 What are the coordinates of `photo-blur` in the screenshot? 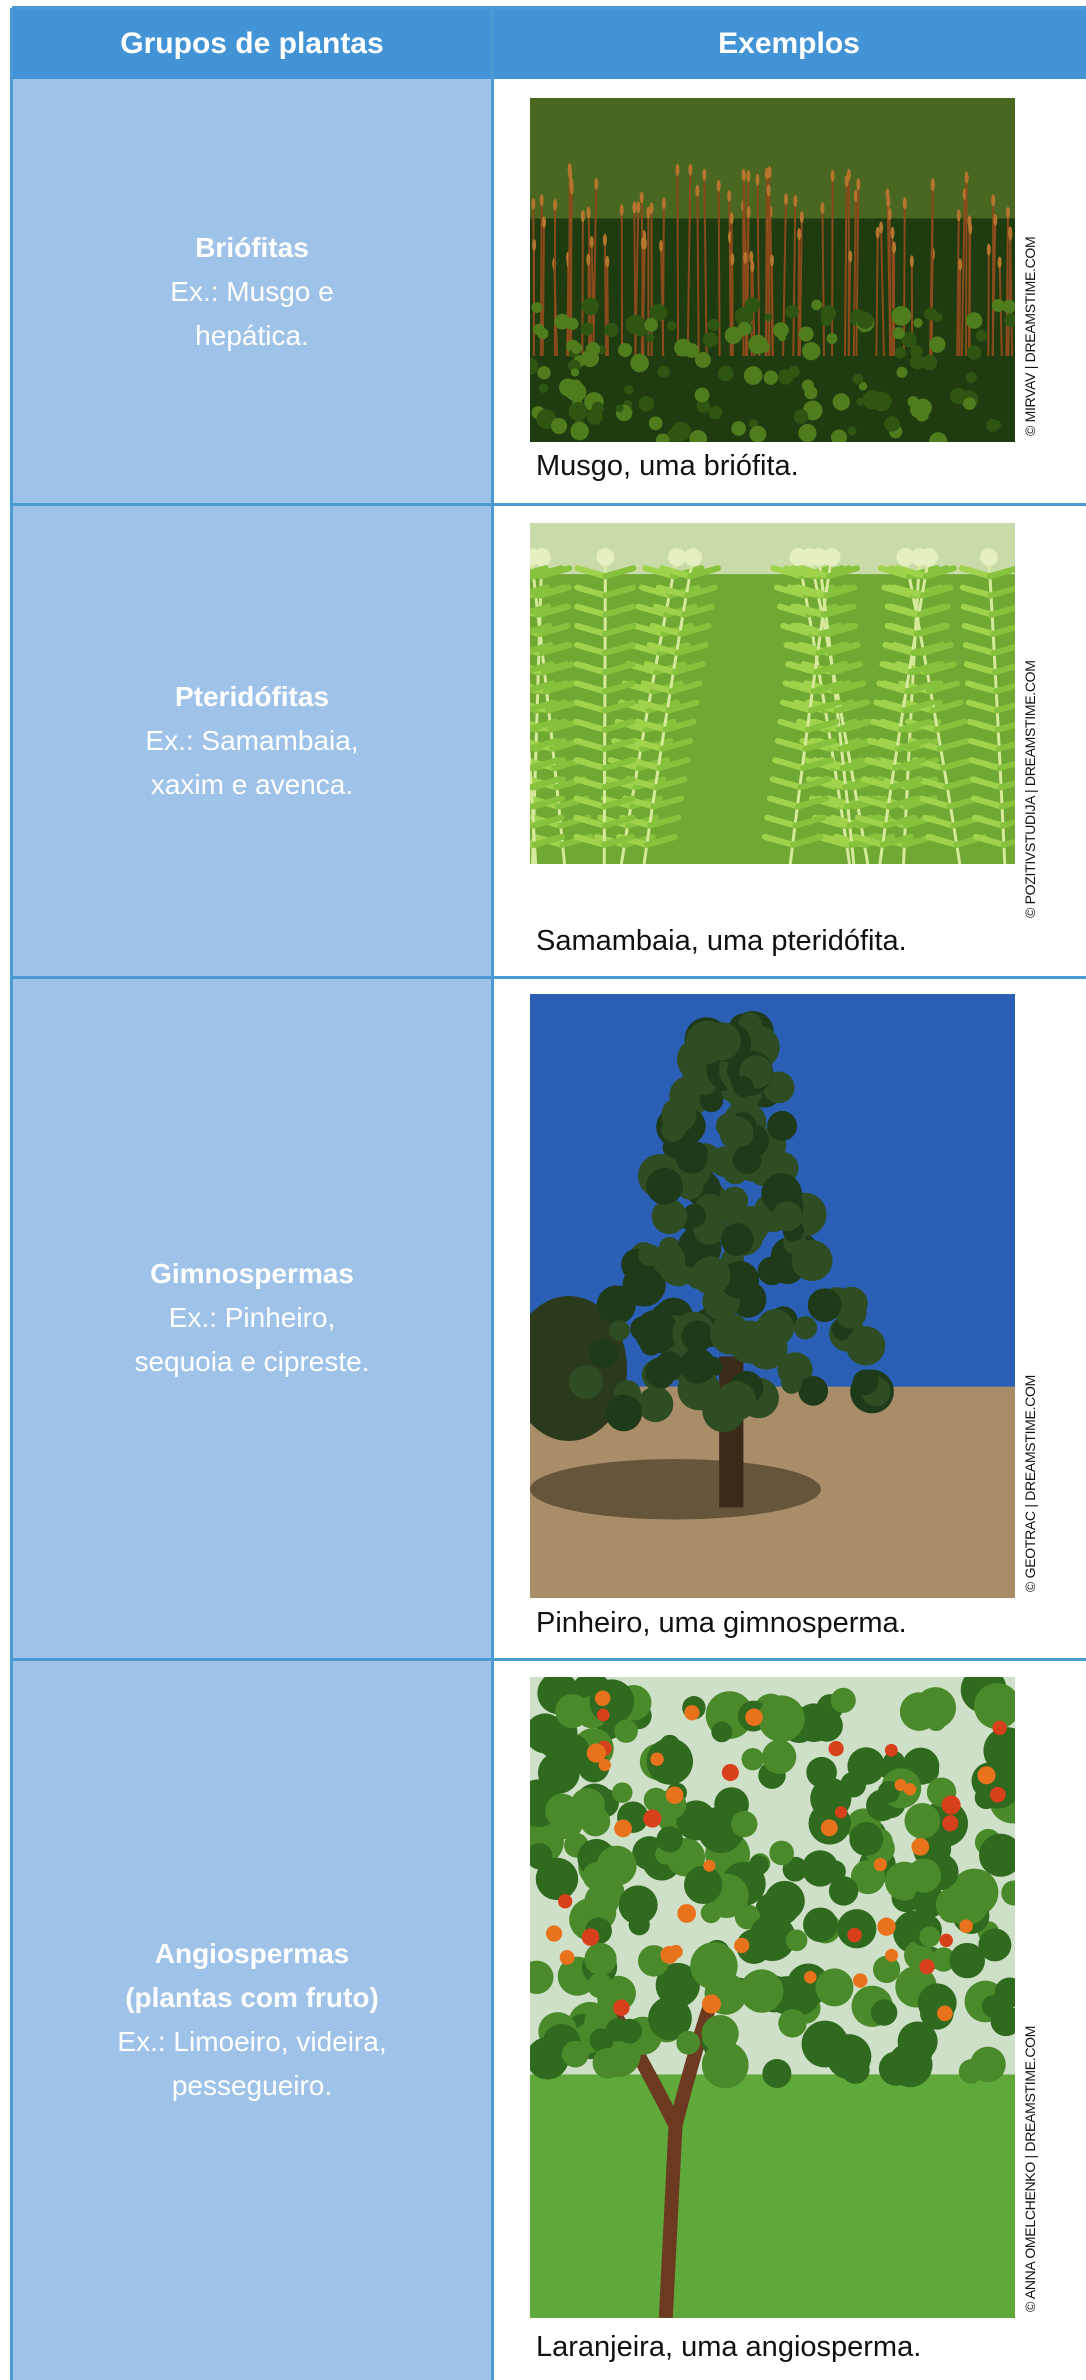 It's located at (772, 158).